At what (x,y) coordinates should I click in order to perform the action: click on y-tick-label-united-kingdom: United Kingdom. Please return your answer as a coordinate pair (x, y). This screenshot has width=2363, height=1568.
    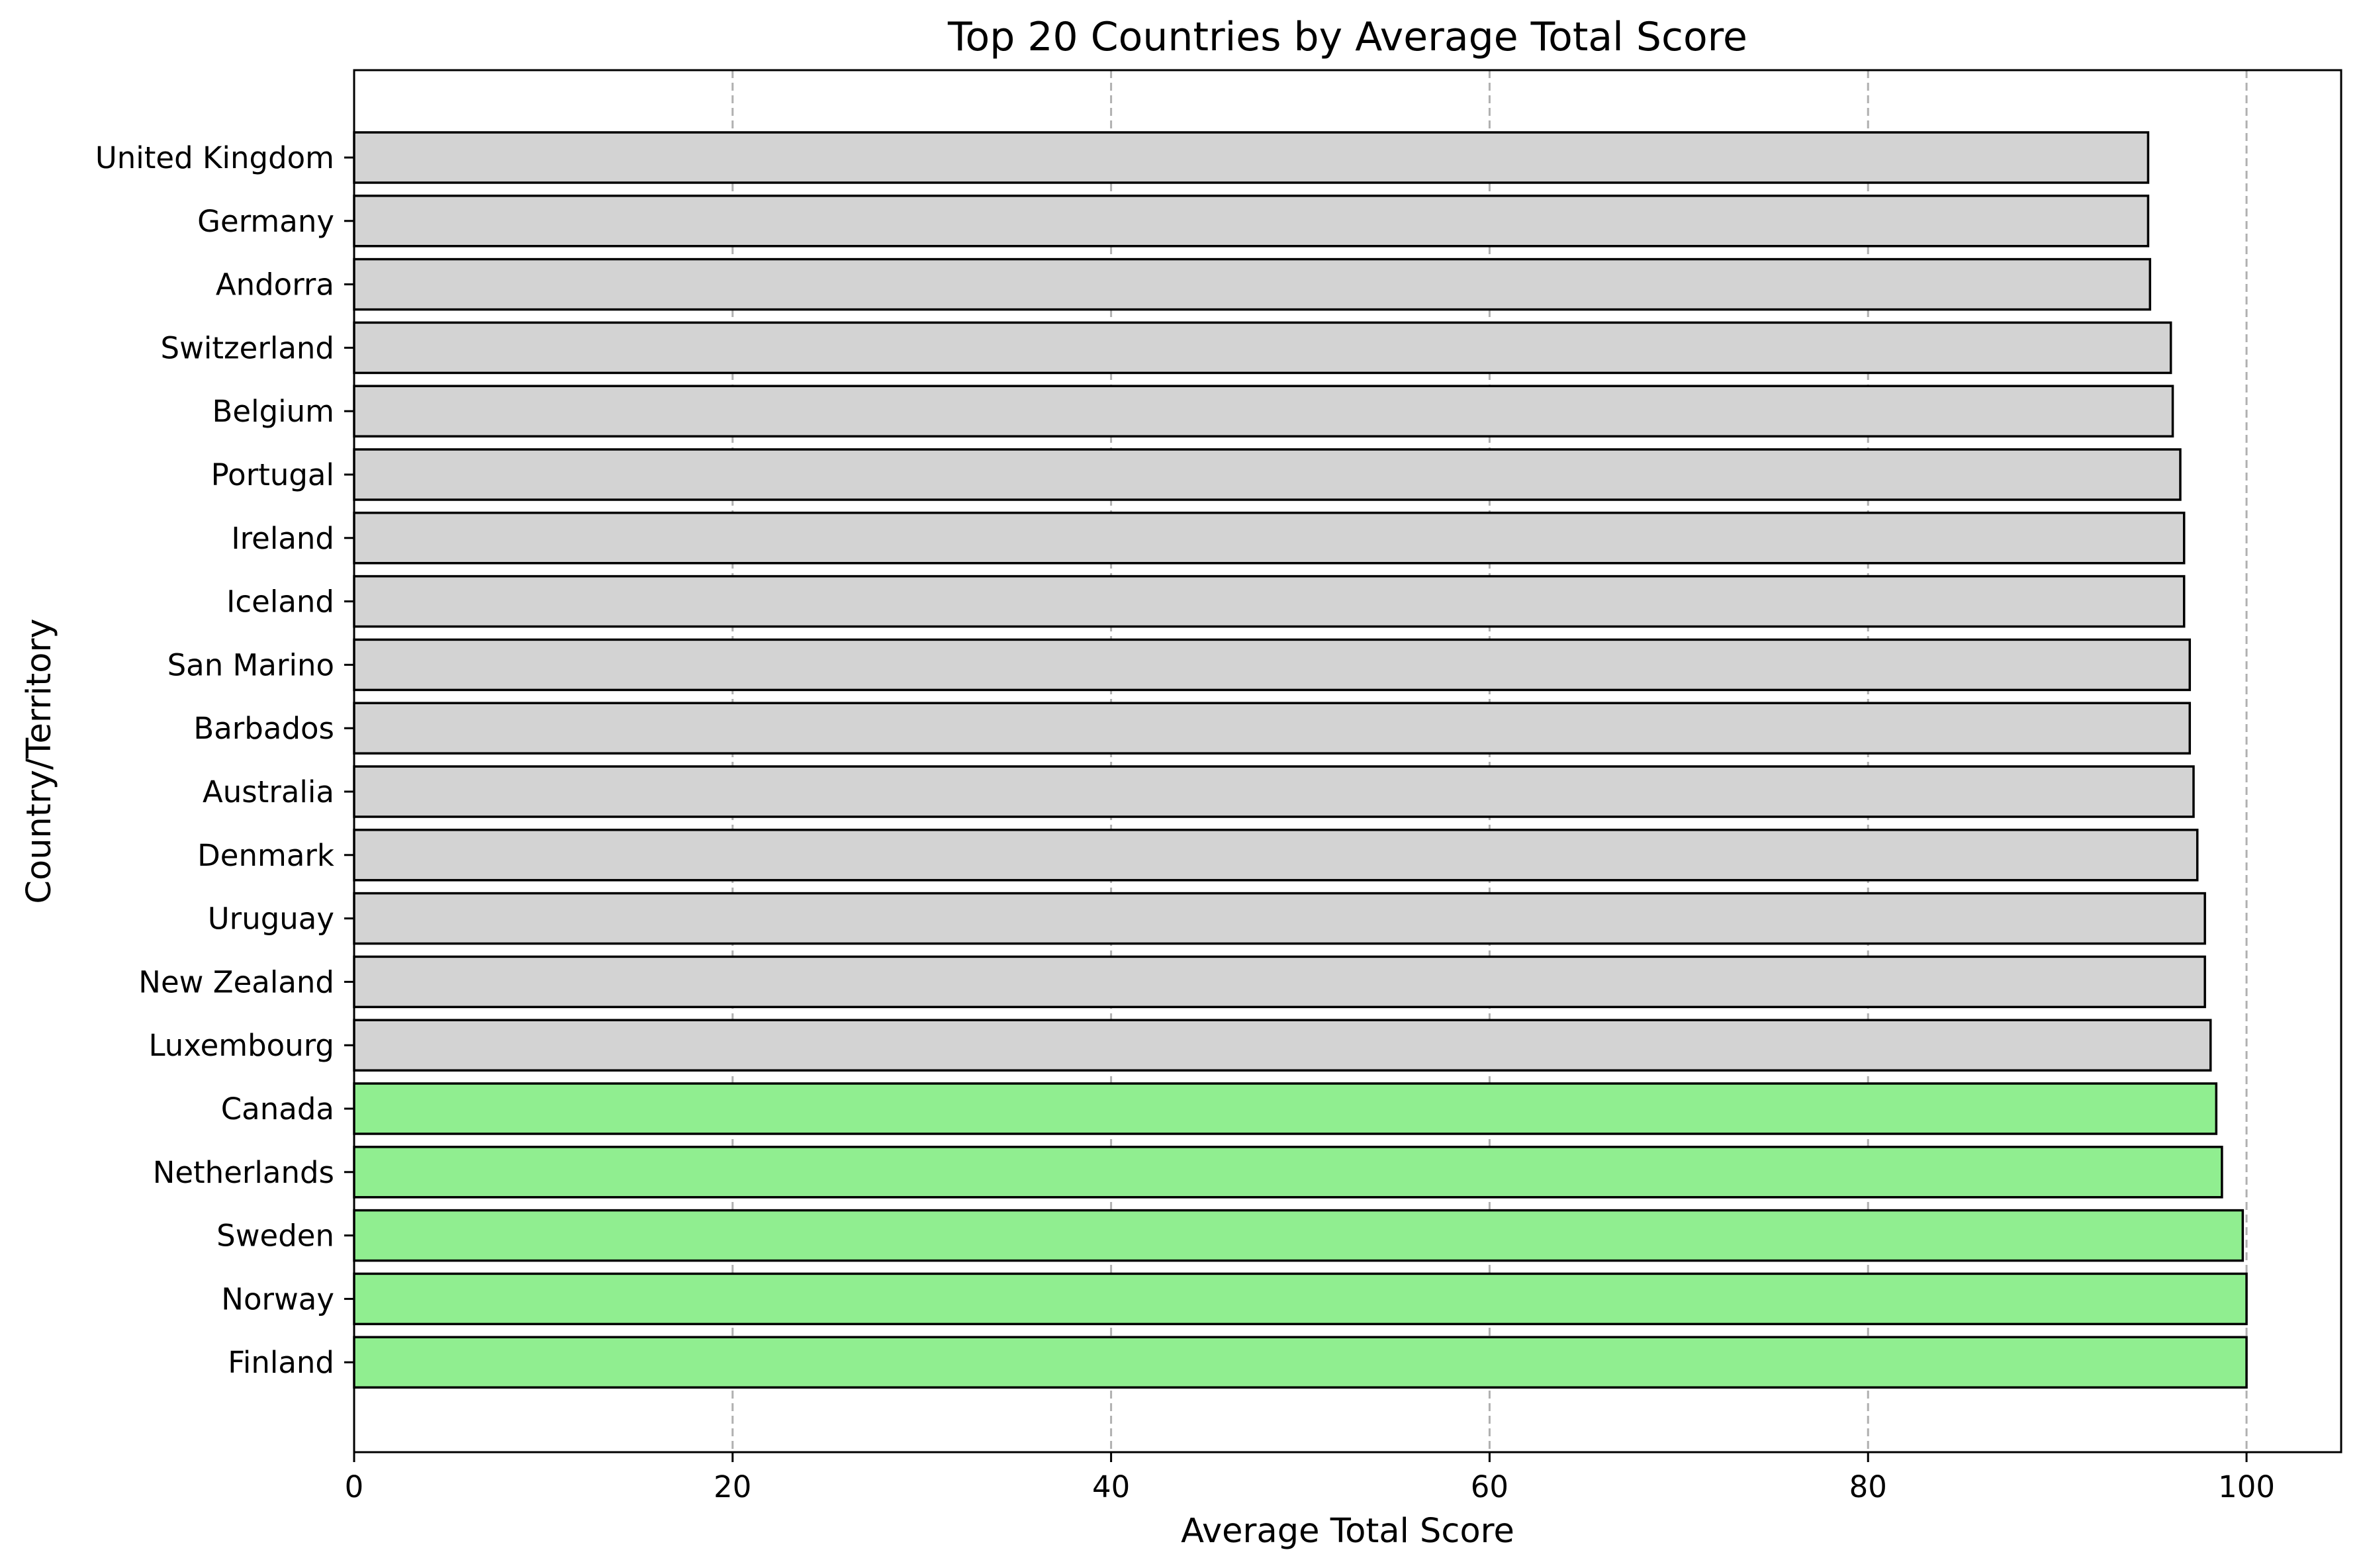
    Looking at the image, I should click on (214, 157).